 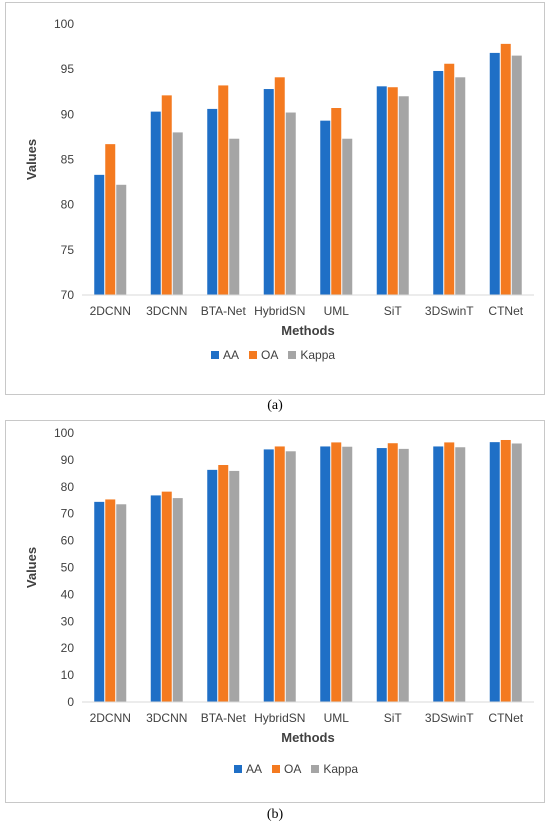 I want to click on chart-a-ytick-2: 80, so click(x=68, y=205).